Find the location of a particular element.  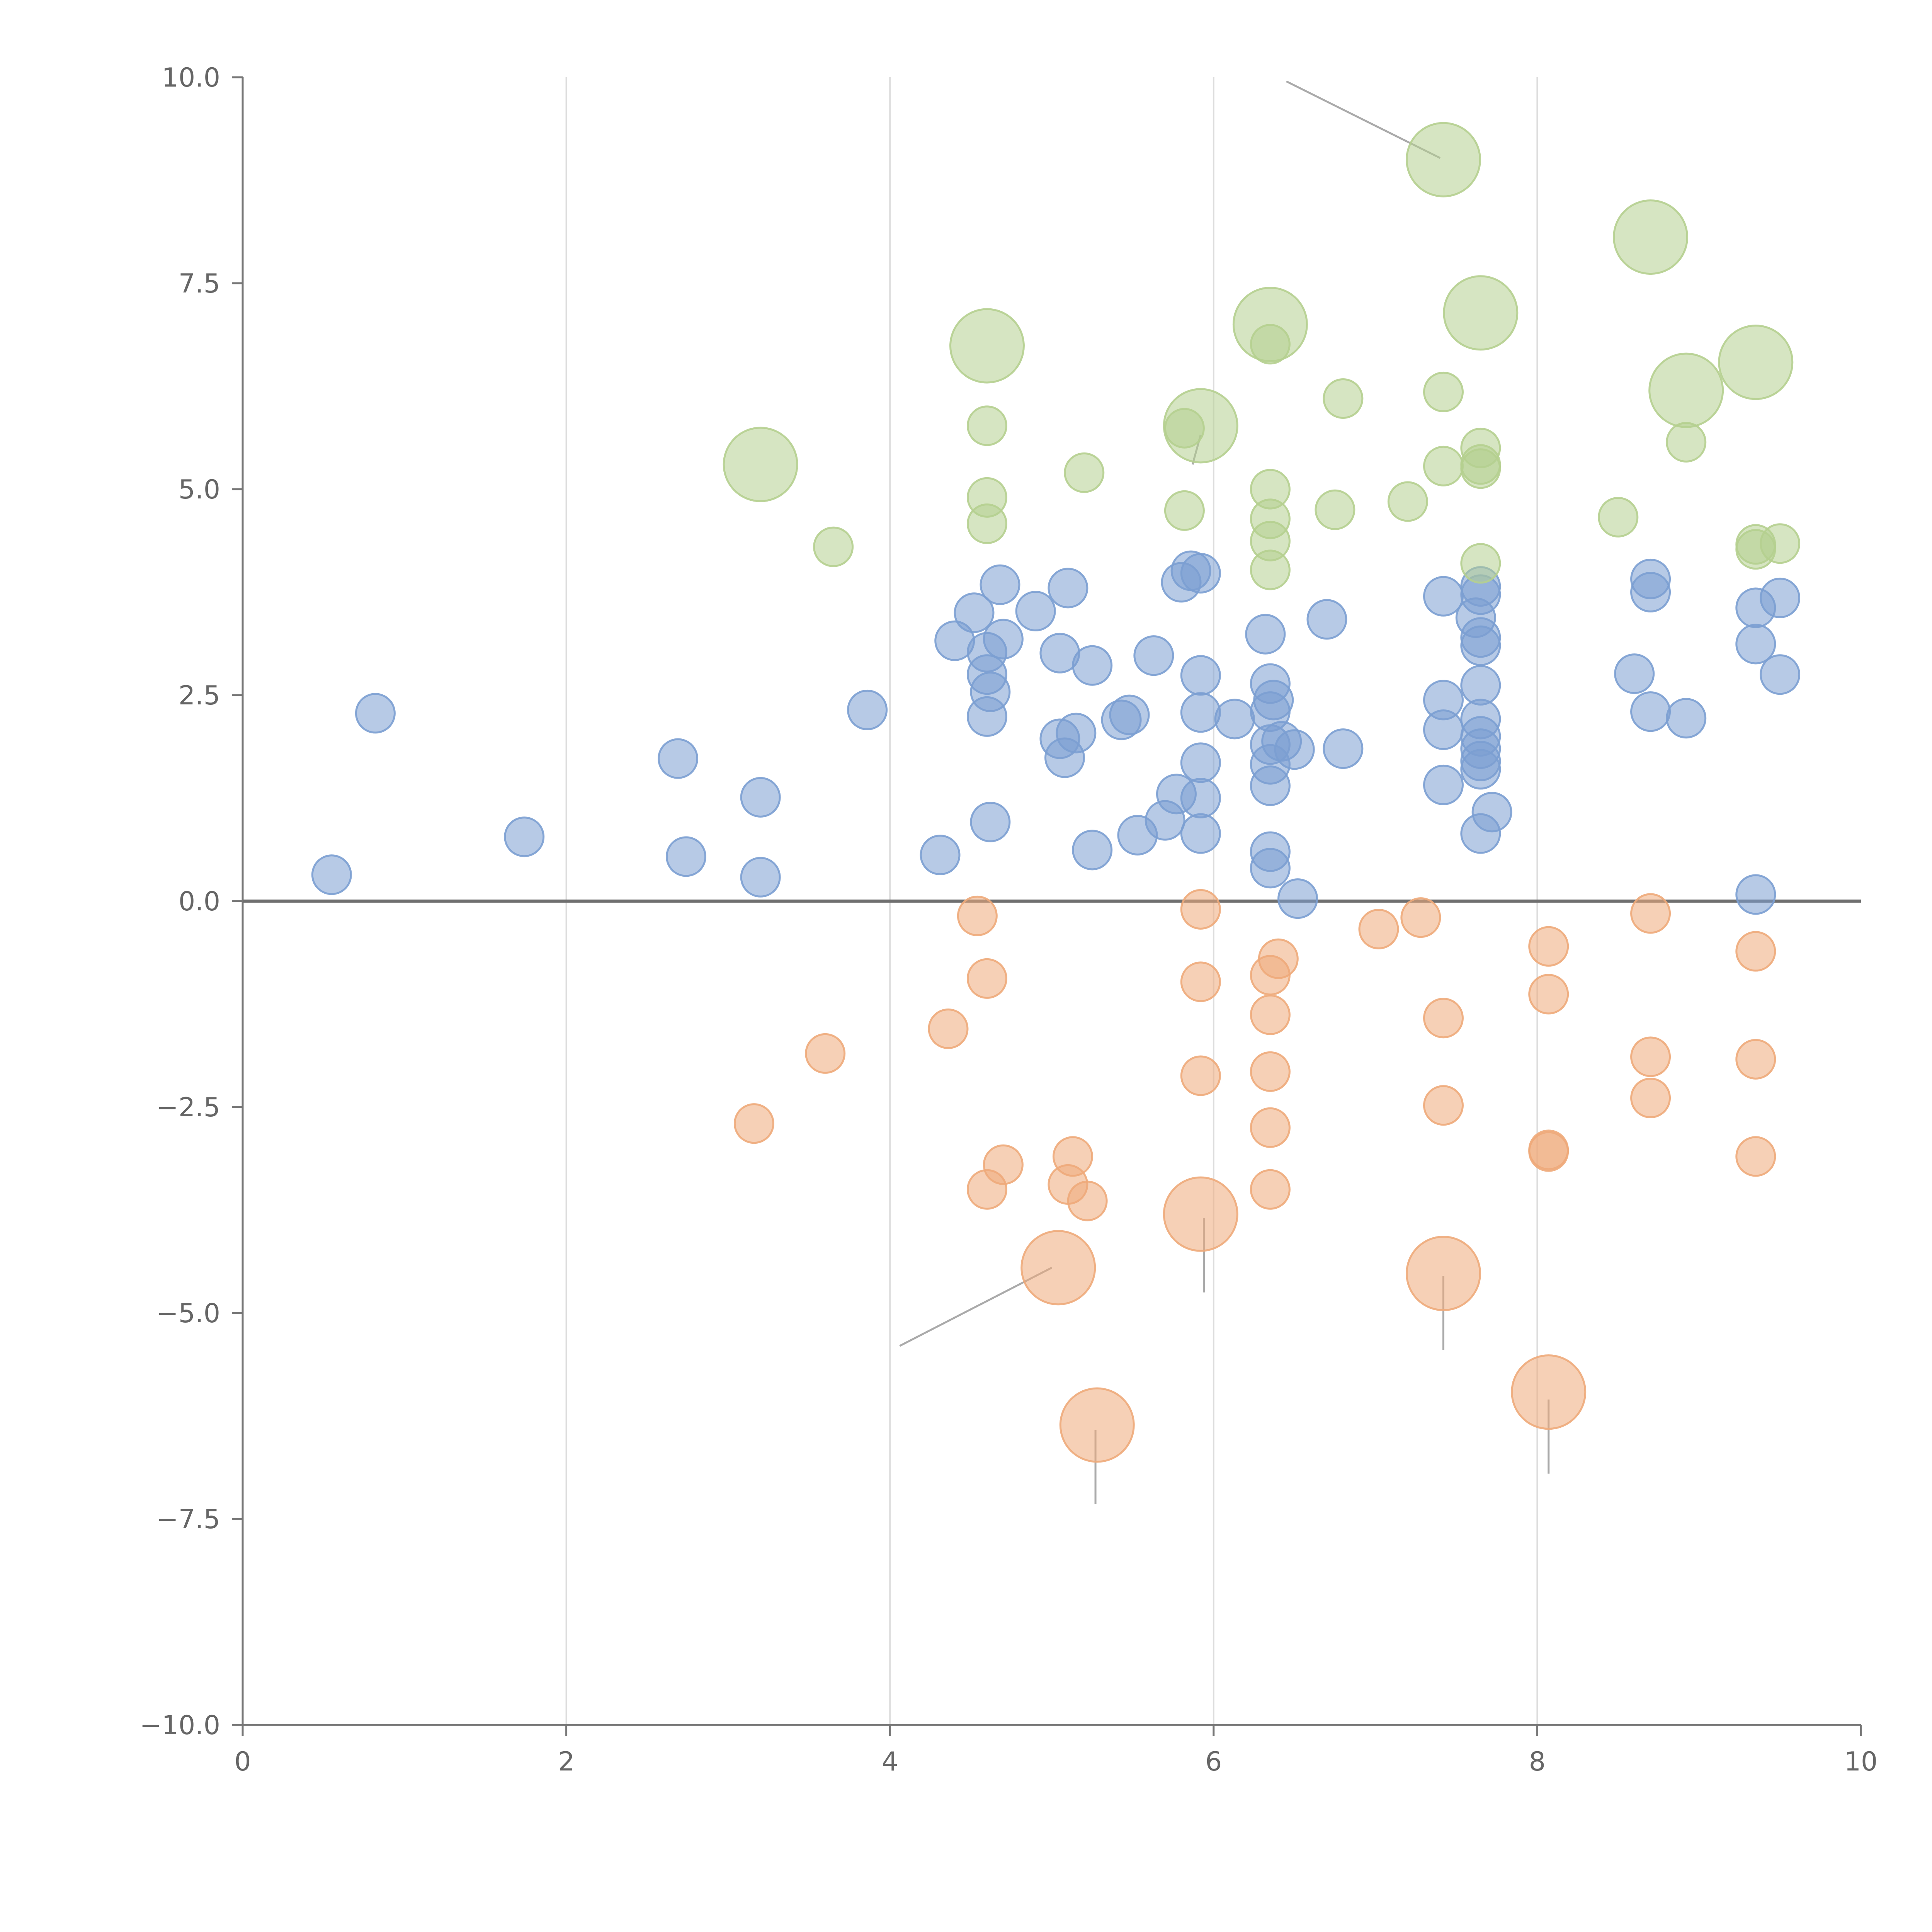

series-blue is located at coordinates (1056, 734).